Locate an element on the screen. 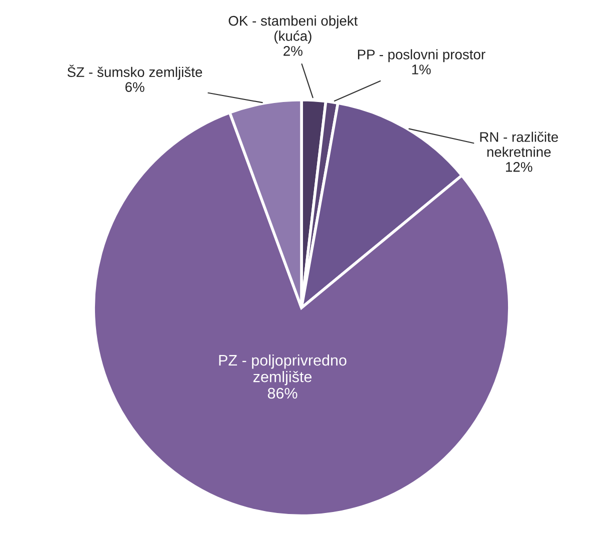 The height and width of the screenshot is (547, 603). slice-label: PZ - poljoprivredno zemljište is located at coordinates (282, 370).